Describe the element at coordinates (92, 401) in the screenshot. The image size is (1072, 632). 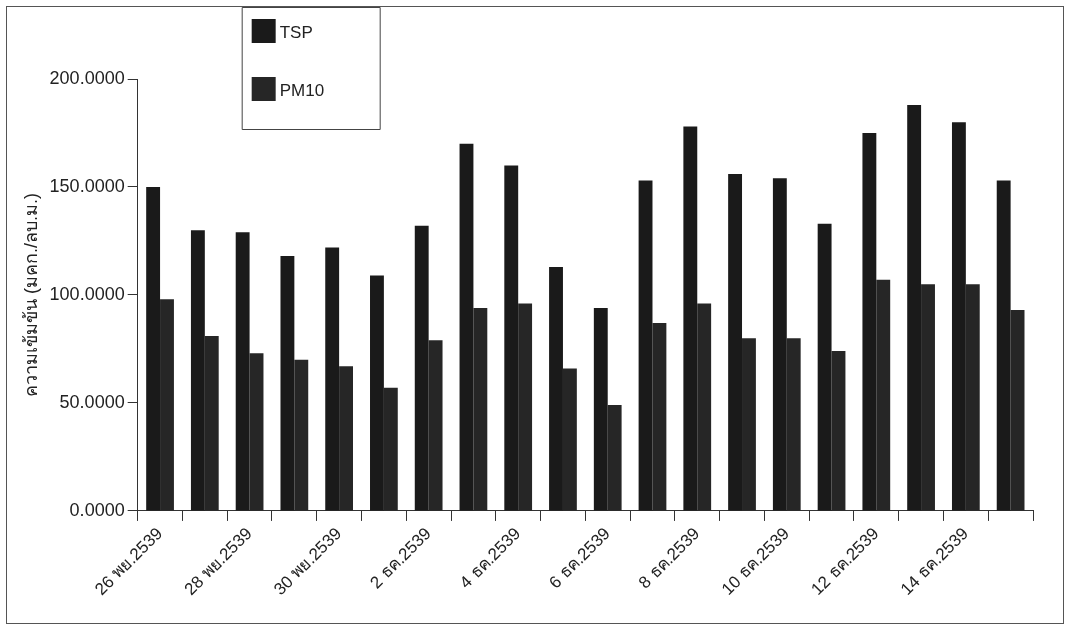
I see `y-tick-label: 50.0000` at that location.